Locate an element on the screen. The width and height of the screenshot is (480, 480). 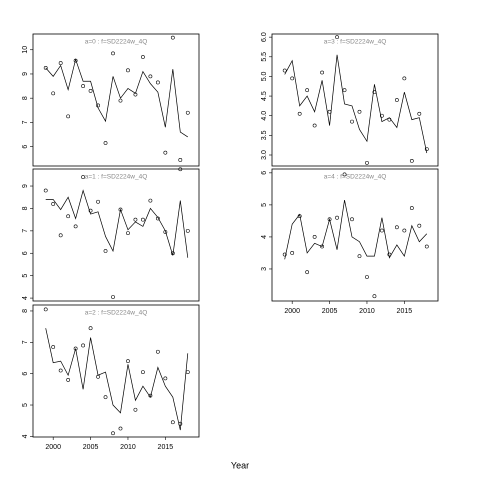
y-tick-label: 5.5 is located at coordinates (264, 57).